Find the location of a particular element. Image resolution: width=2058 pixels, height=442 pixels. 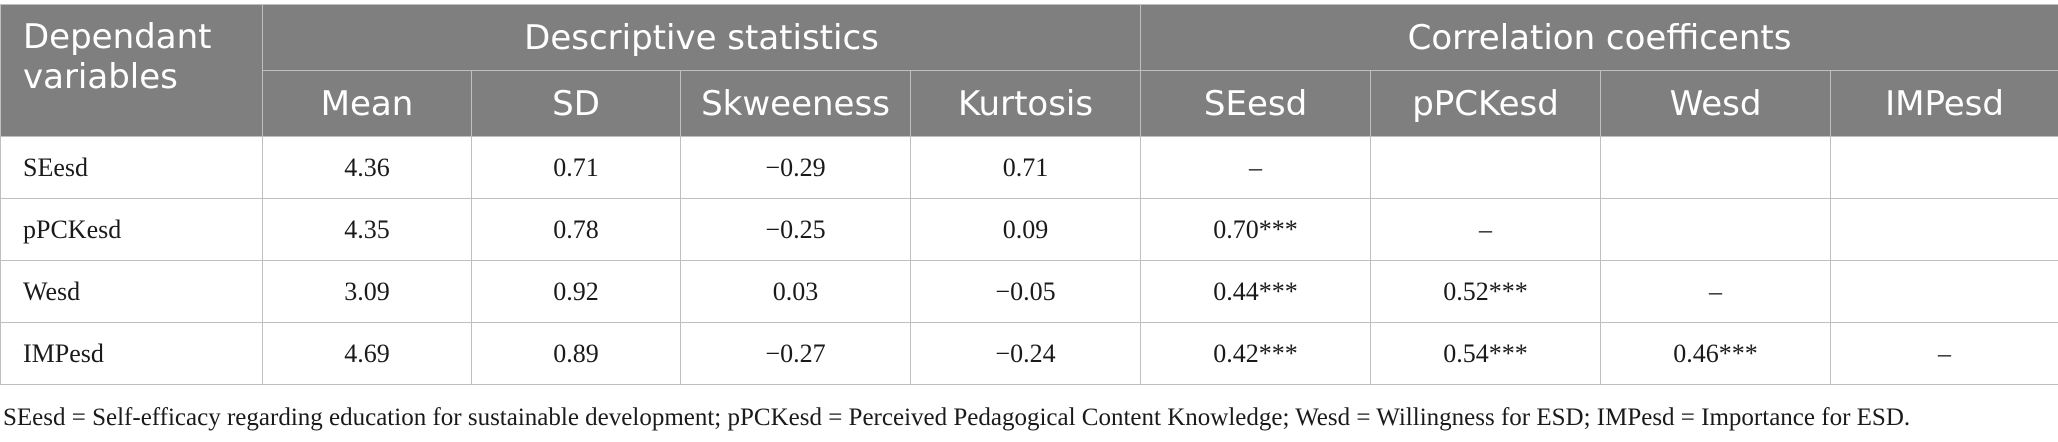

table-row: pPCKesd 4.35 0.78 −0.25 0.09 0.70*** – is located at coordinates (1029, 229).